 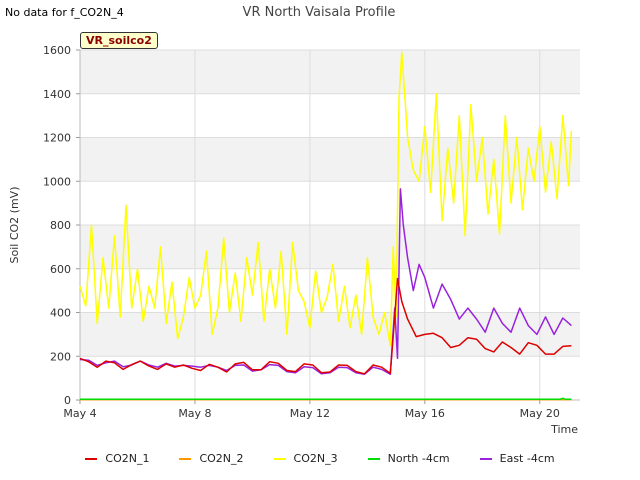 What do you see at coordinates (319, 12) in the screenshot?
I see `chart-title: VR North Vaisala Profile` at bounding box center [319, 12].